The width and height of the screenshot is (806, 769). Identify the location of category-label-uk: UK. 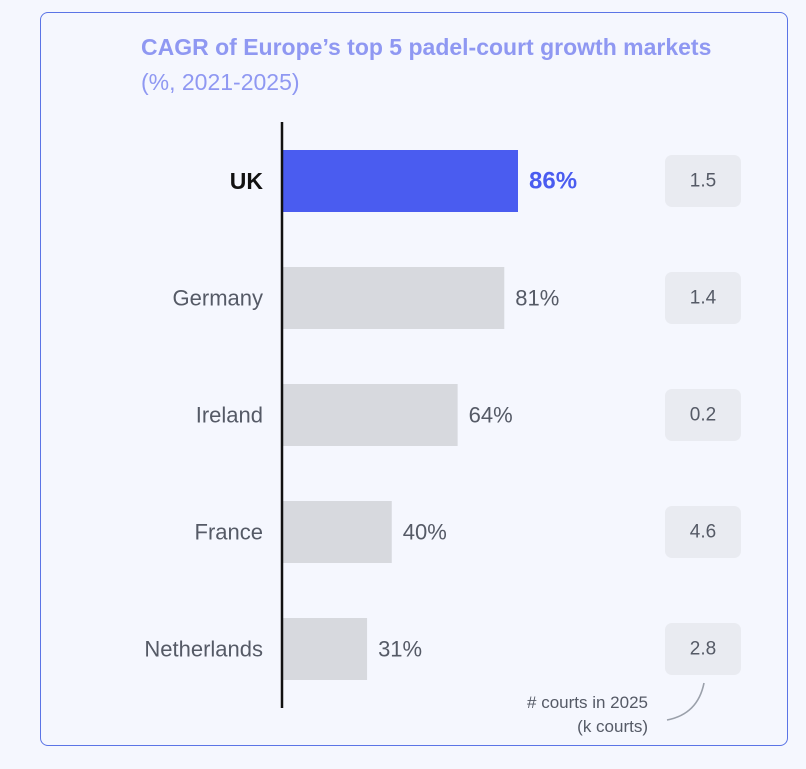
(247, 181).